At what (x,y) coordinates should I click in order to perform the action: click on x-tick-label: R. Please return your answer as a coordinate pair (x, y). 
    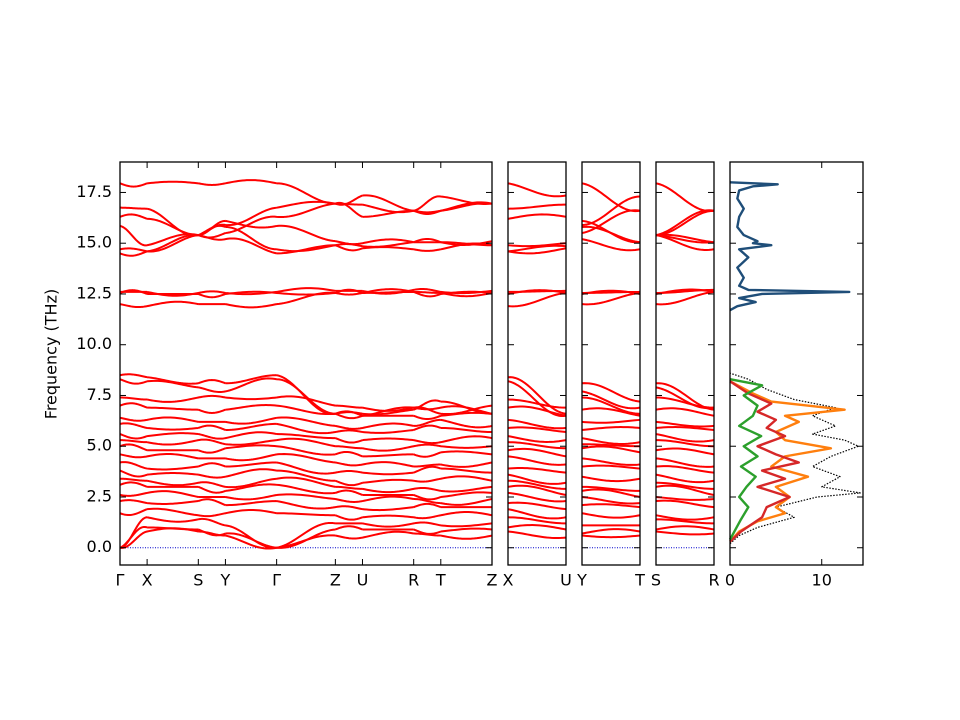
    Looking at the image, I should click on (413, 580).